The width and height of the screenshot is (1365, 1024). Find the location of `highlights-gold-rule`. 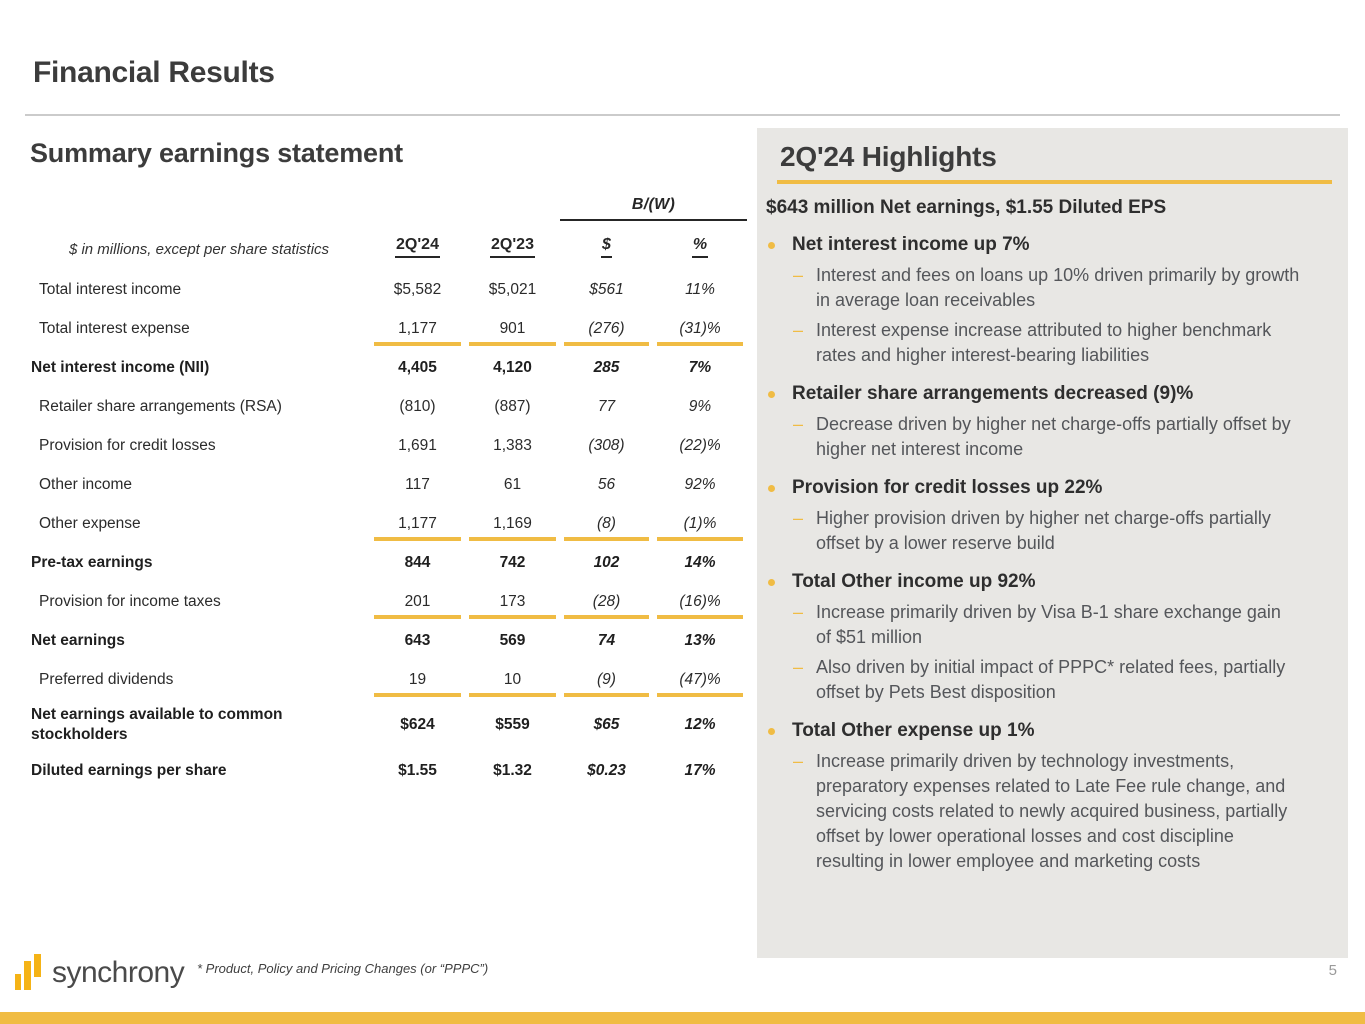

highlights-gold-rule is located at coordinates (1054, 182).